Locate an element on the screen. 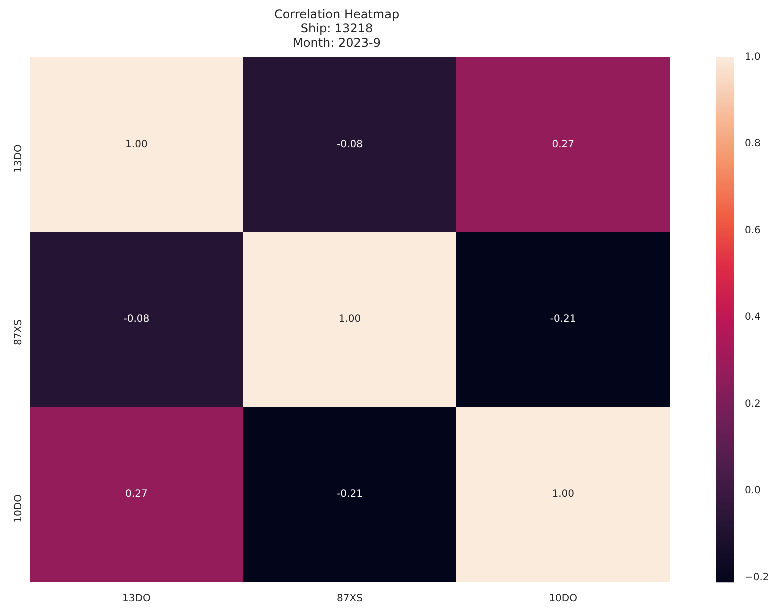 This screenshot has width=776, height=612. color-bar-label: 0.6 is located at coordinates (753, 230).